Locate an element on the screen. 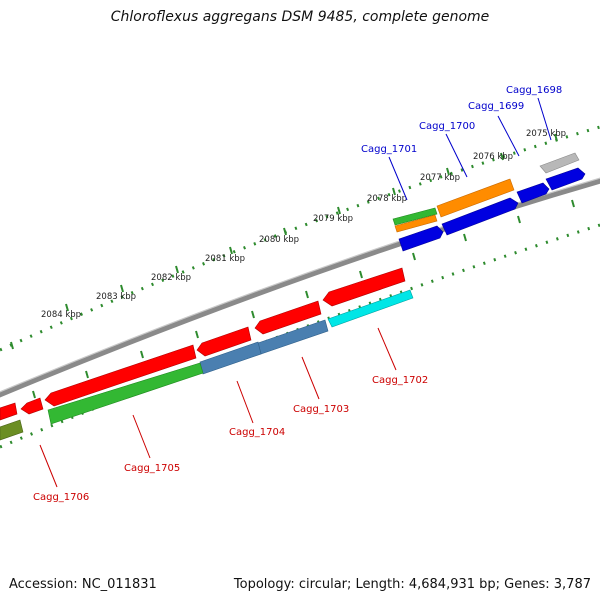 The height and width of the screenshot is (600, 600). kbp-tick-label: 2079 kbp is located at coordinates (333, 219).